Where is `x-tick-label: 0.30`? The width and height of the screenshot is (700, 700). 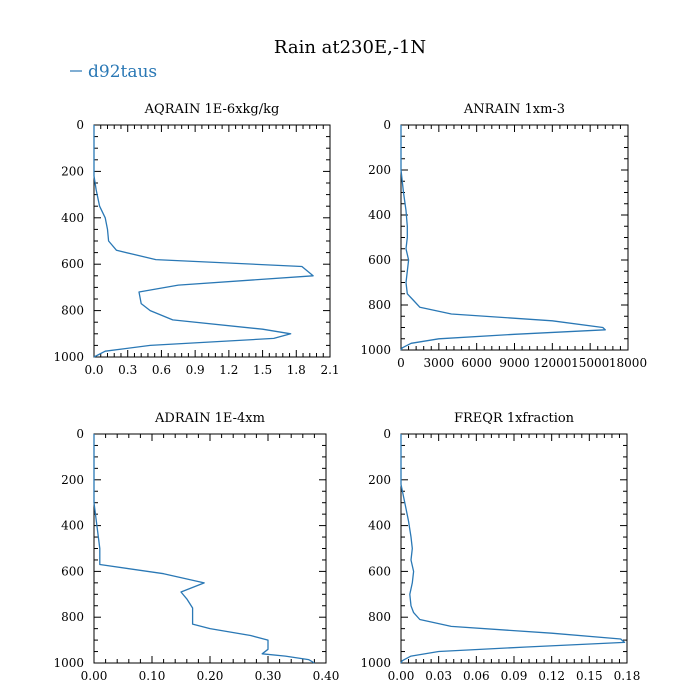 x-tick-label: 0.30 is located at coordinates (268, 676).